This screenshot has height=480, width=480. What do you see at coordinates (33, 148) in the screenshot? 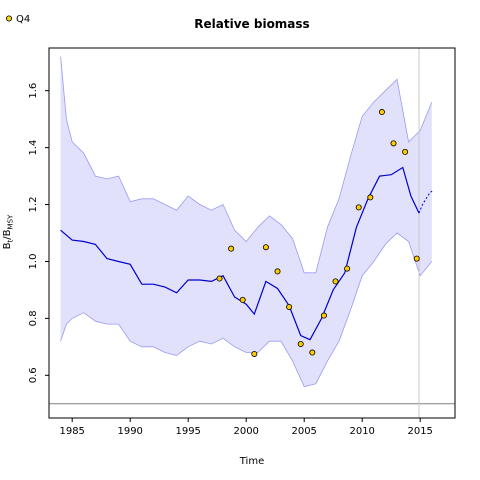
I see `y-tick-label: 1.4` at bounding box center [33, 148].